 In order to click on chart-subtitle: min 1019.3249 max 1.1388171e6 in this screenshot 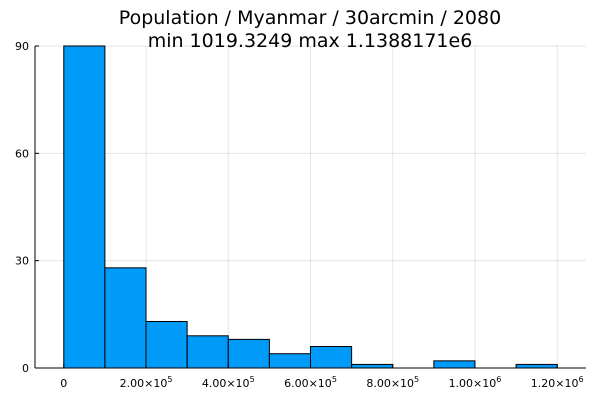, I will do `click(310, 41)`.